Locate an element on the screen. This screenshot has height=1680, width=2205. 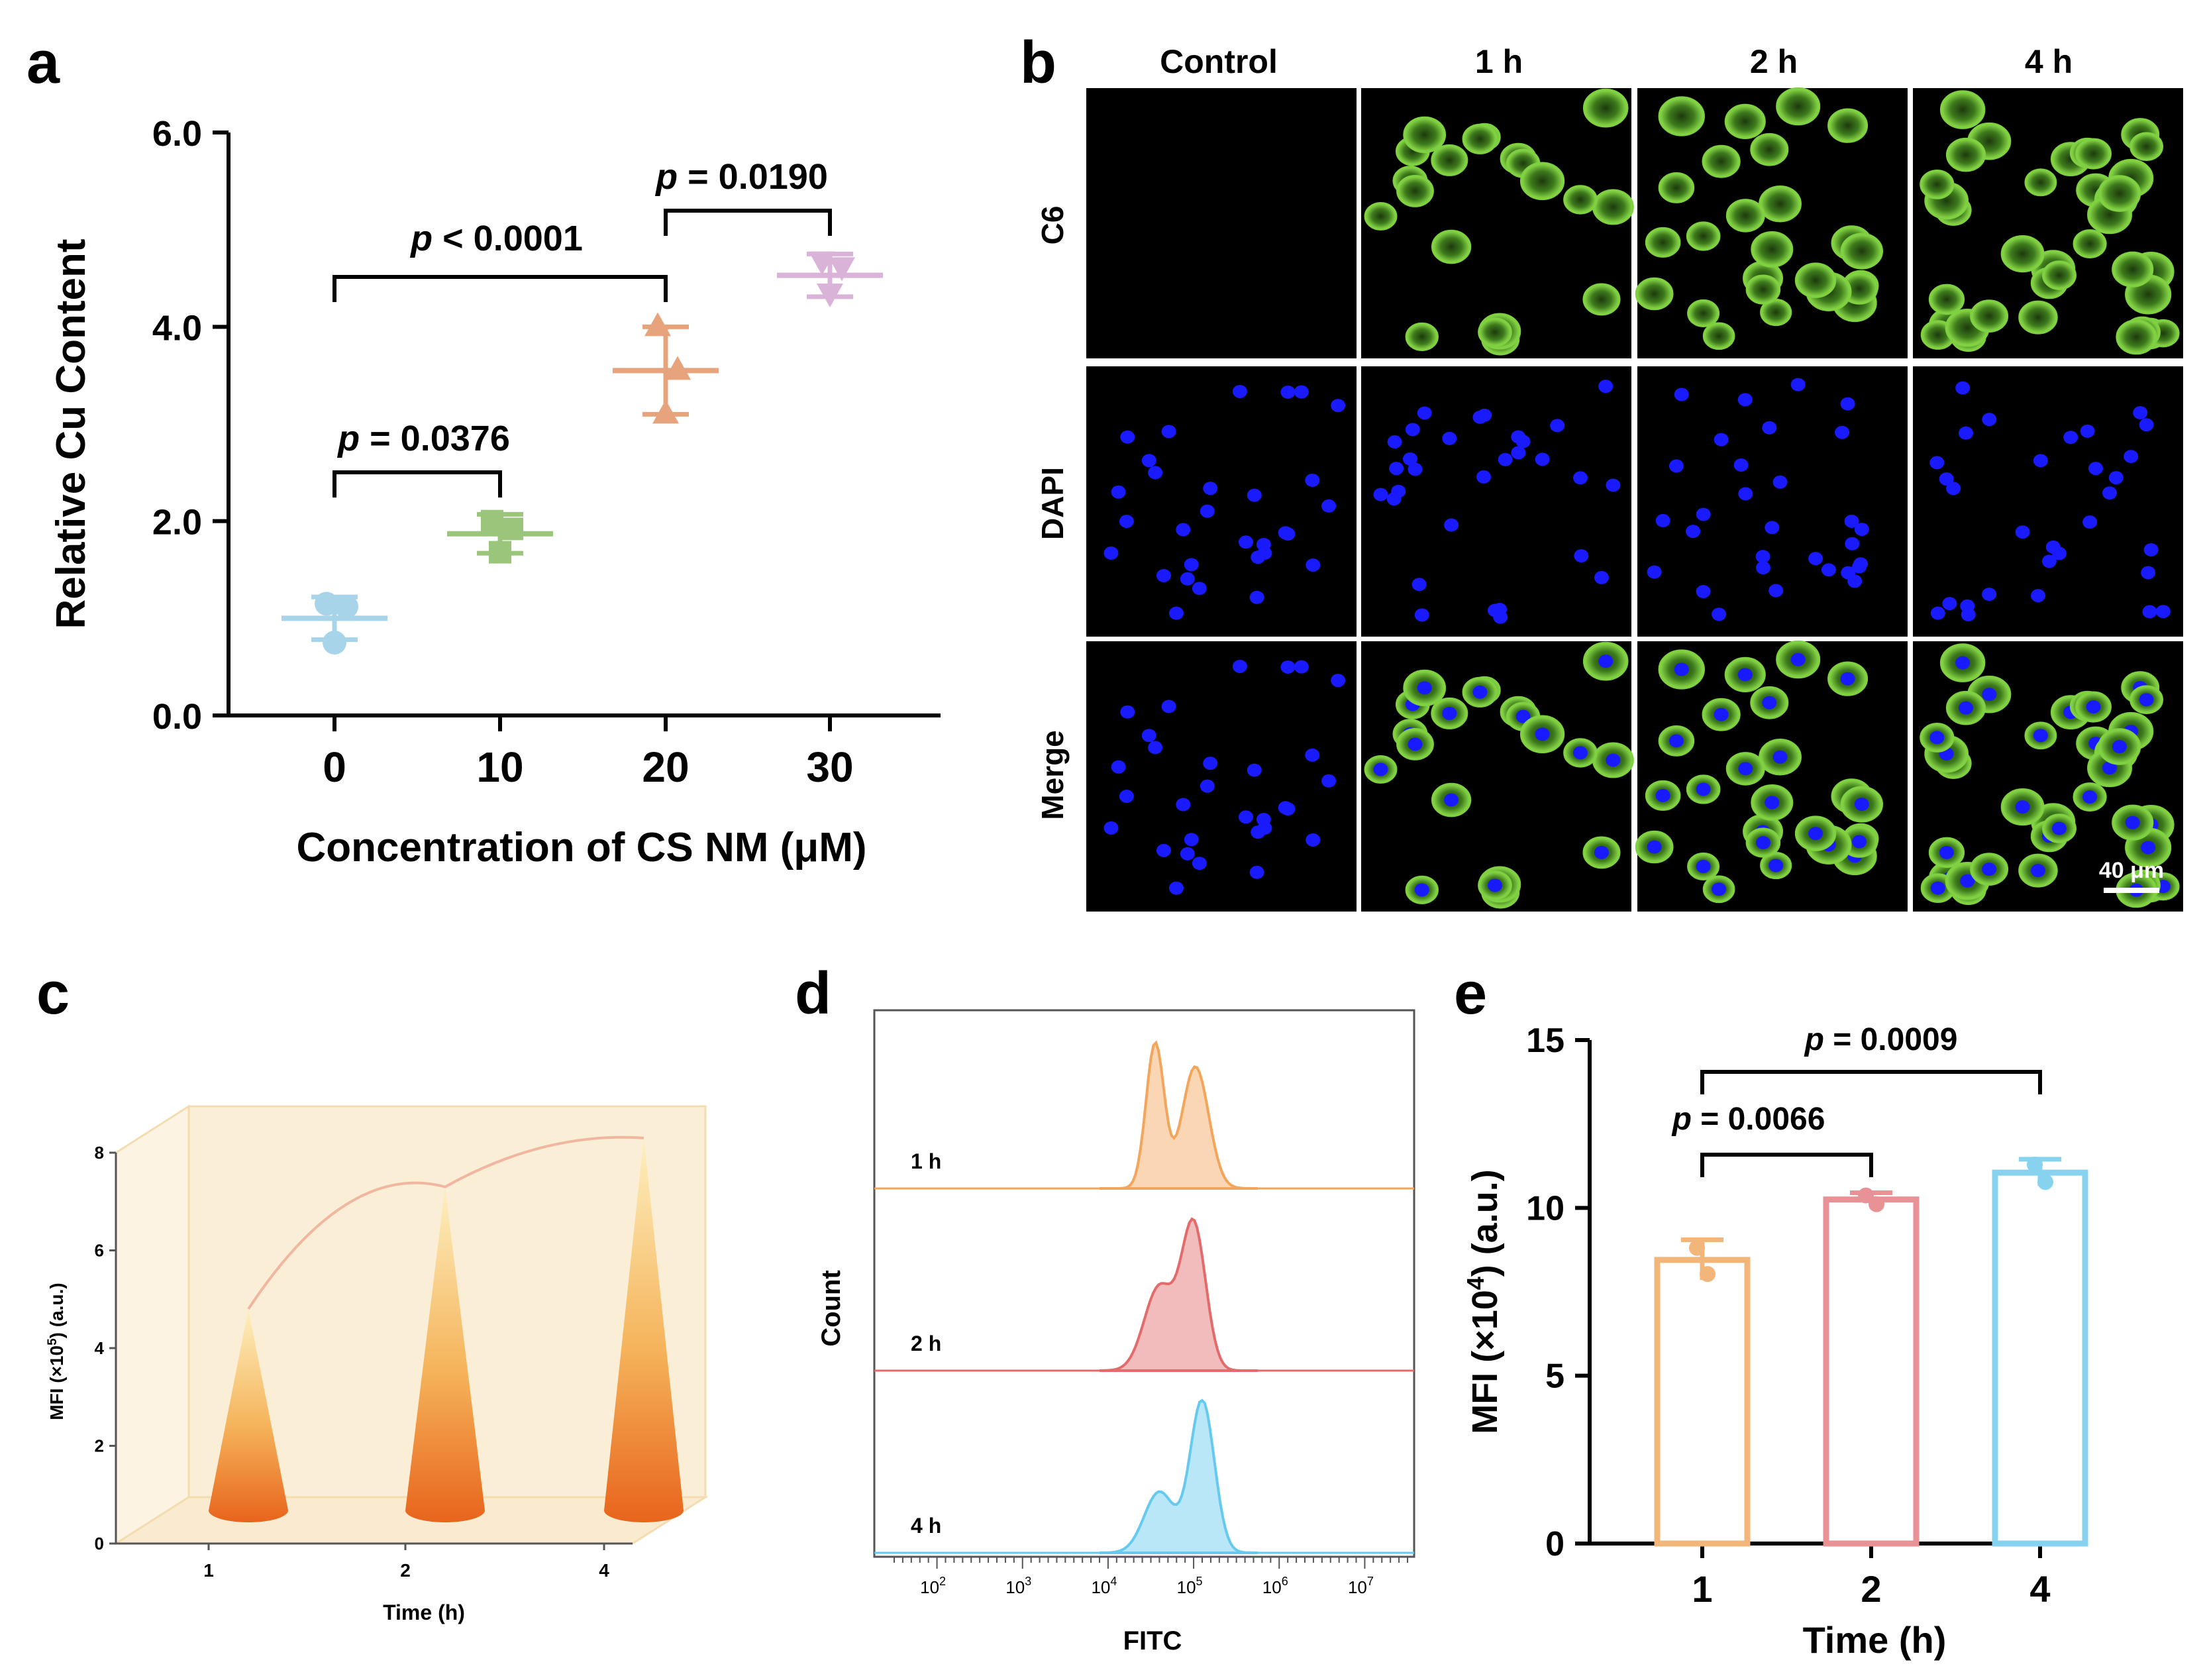
pvalue-a-1: p = 0.0376 is located at coordinates (423, 438).